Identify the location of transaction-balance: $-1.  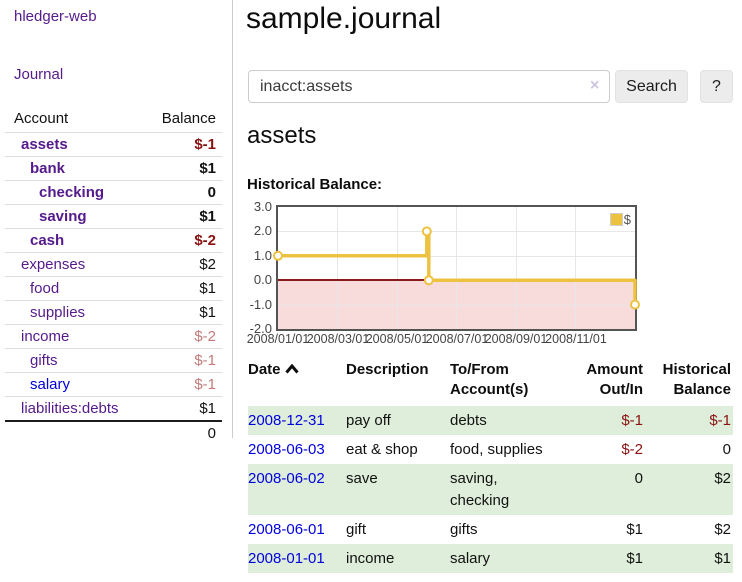
(689, 420).